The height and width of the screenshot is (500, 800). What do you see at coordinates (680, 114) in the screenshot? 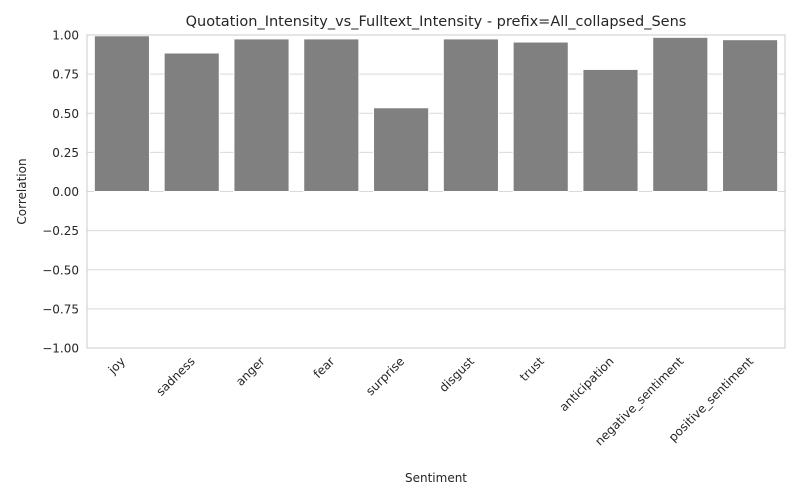
I see `bar-negative_sentiment` at bounding box center [680, 114].